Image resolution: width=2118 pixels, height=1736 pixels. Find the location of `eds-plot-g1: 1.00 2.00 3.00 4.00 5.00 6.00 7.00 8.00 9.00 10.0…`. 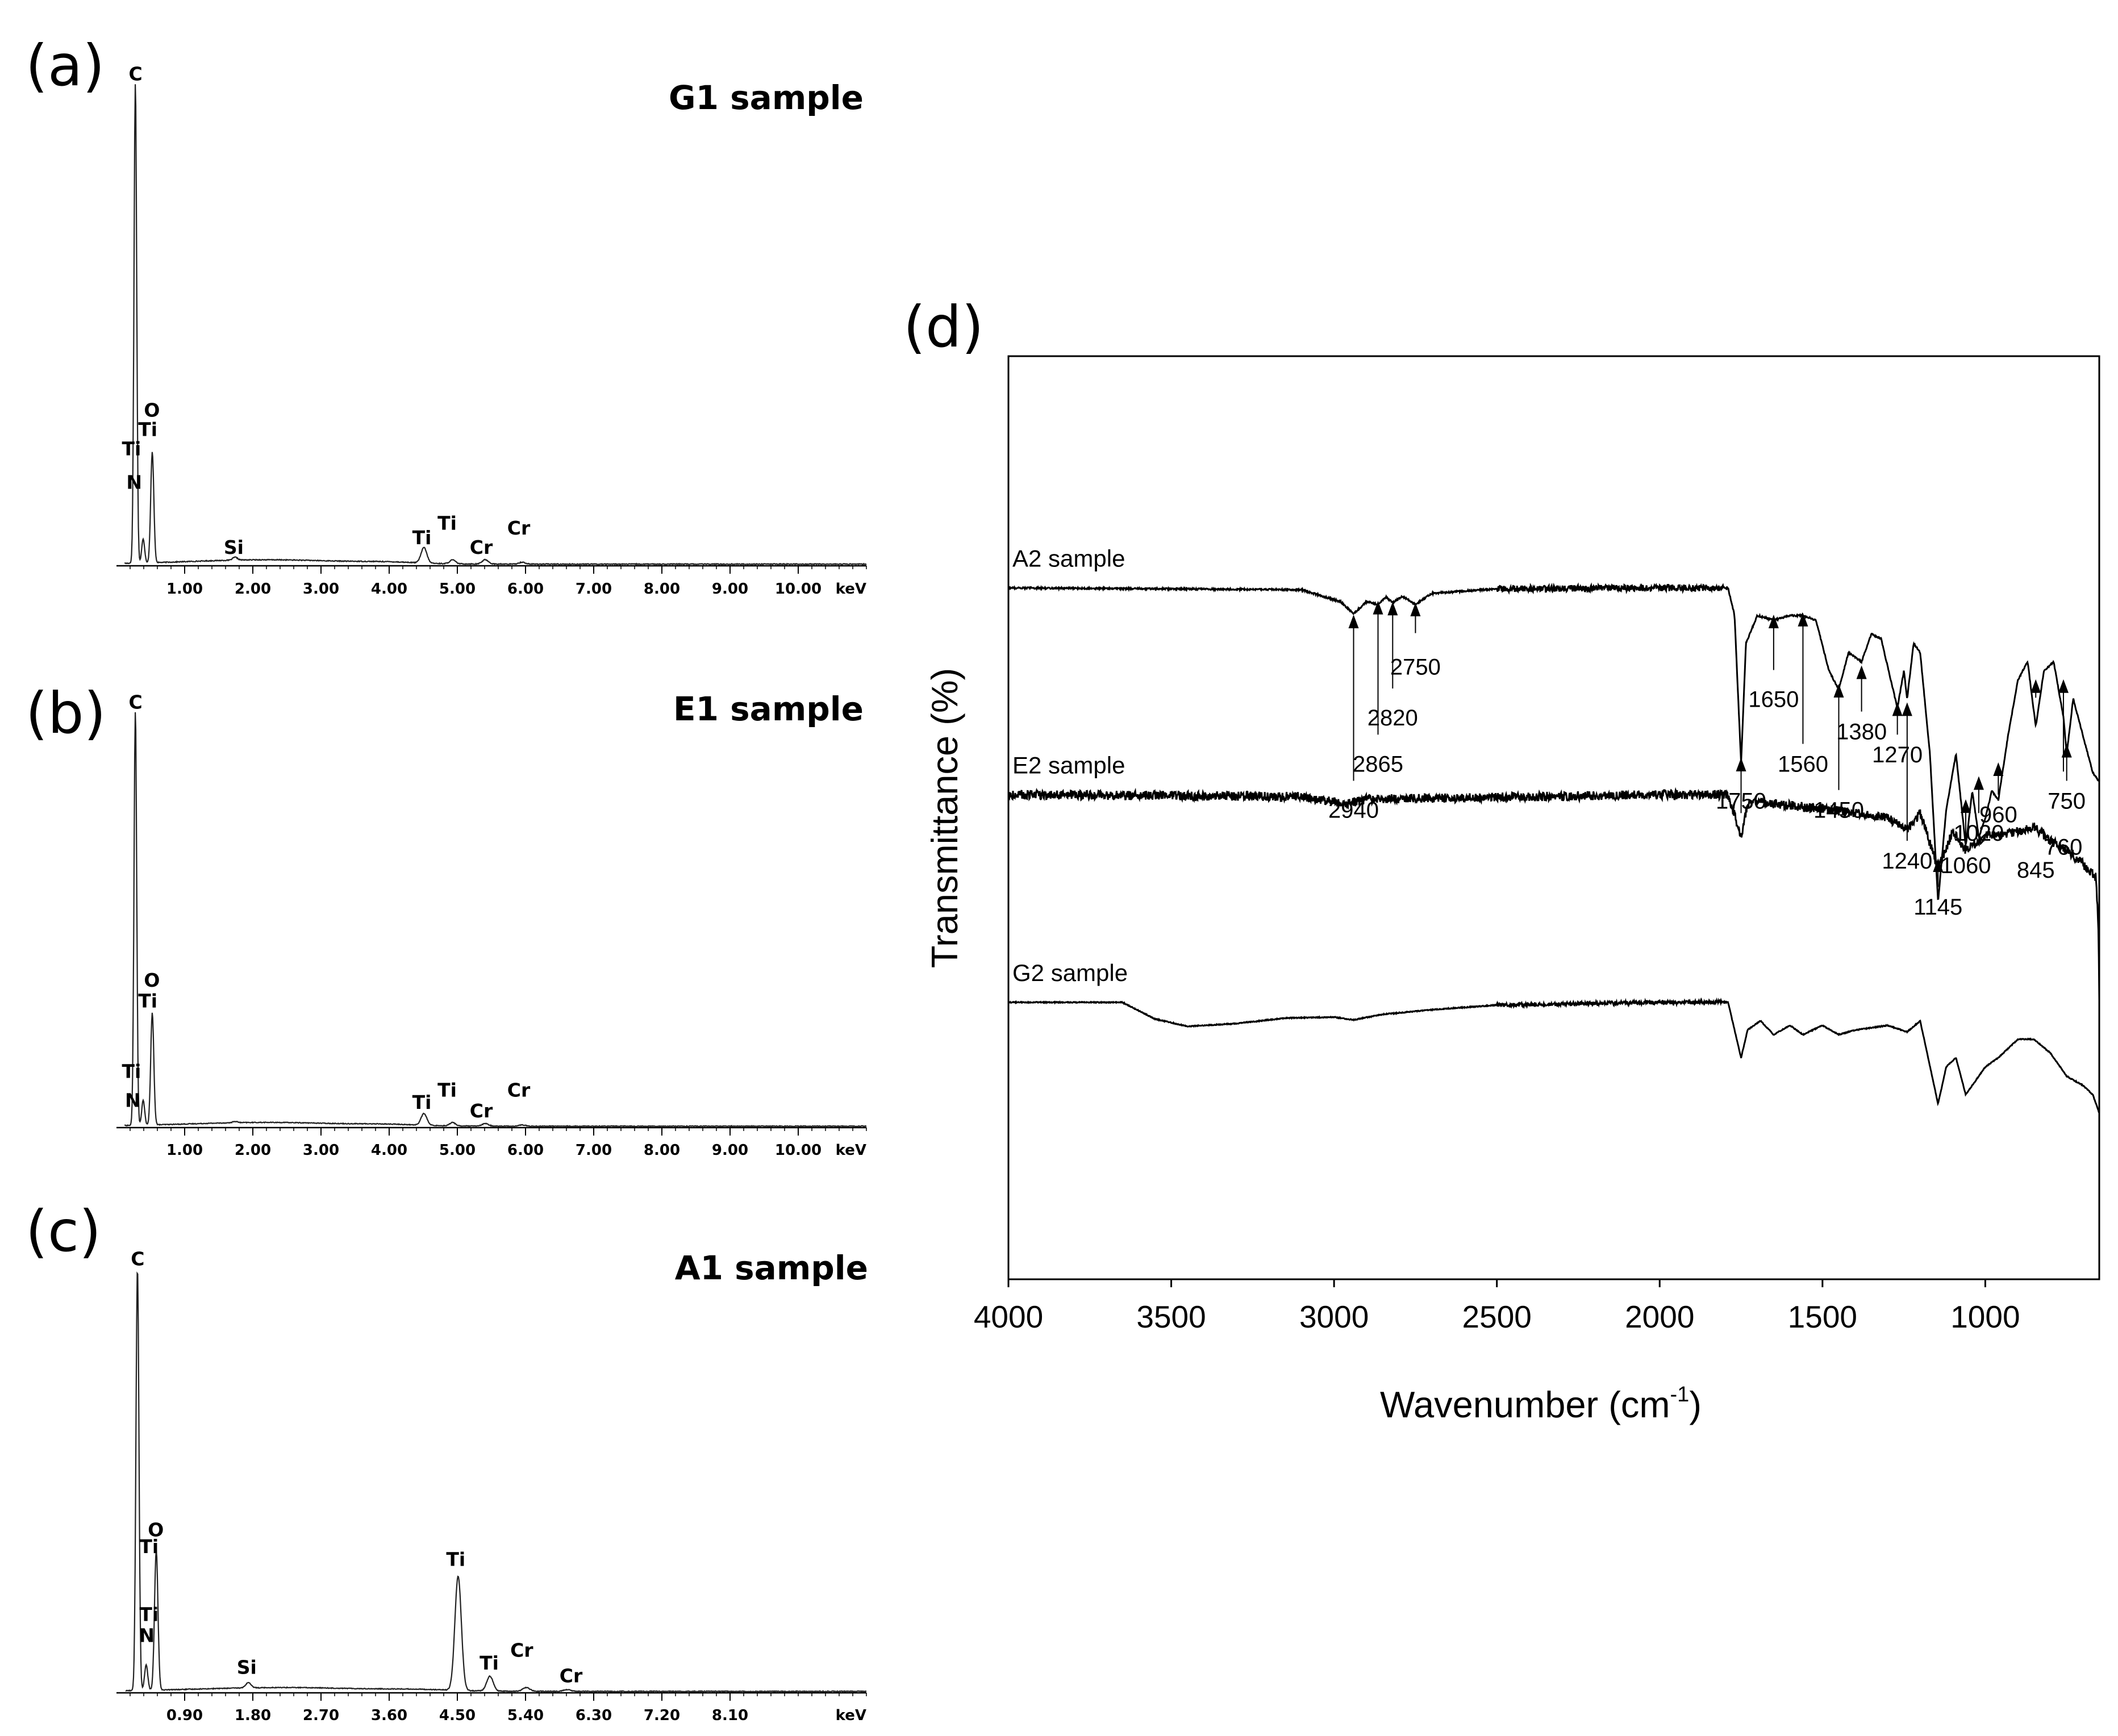

eds-plot-g1: 1.00 2.00 3.00 4.00 5.00 6.00 7.00 8.00 9.00 10.0… is located at coordinates (491, 330).